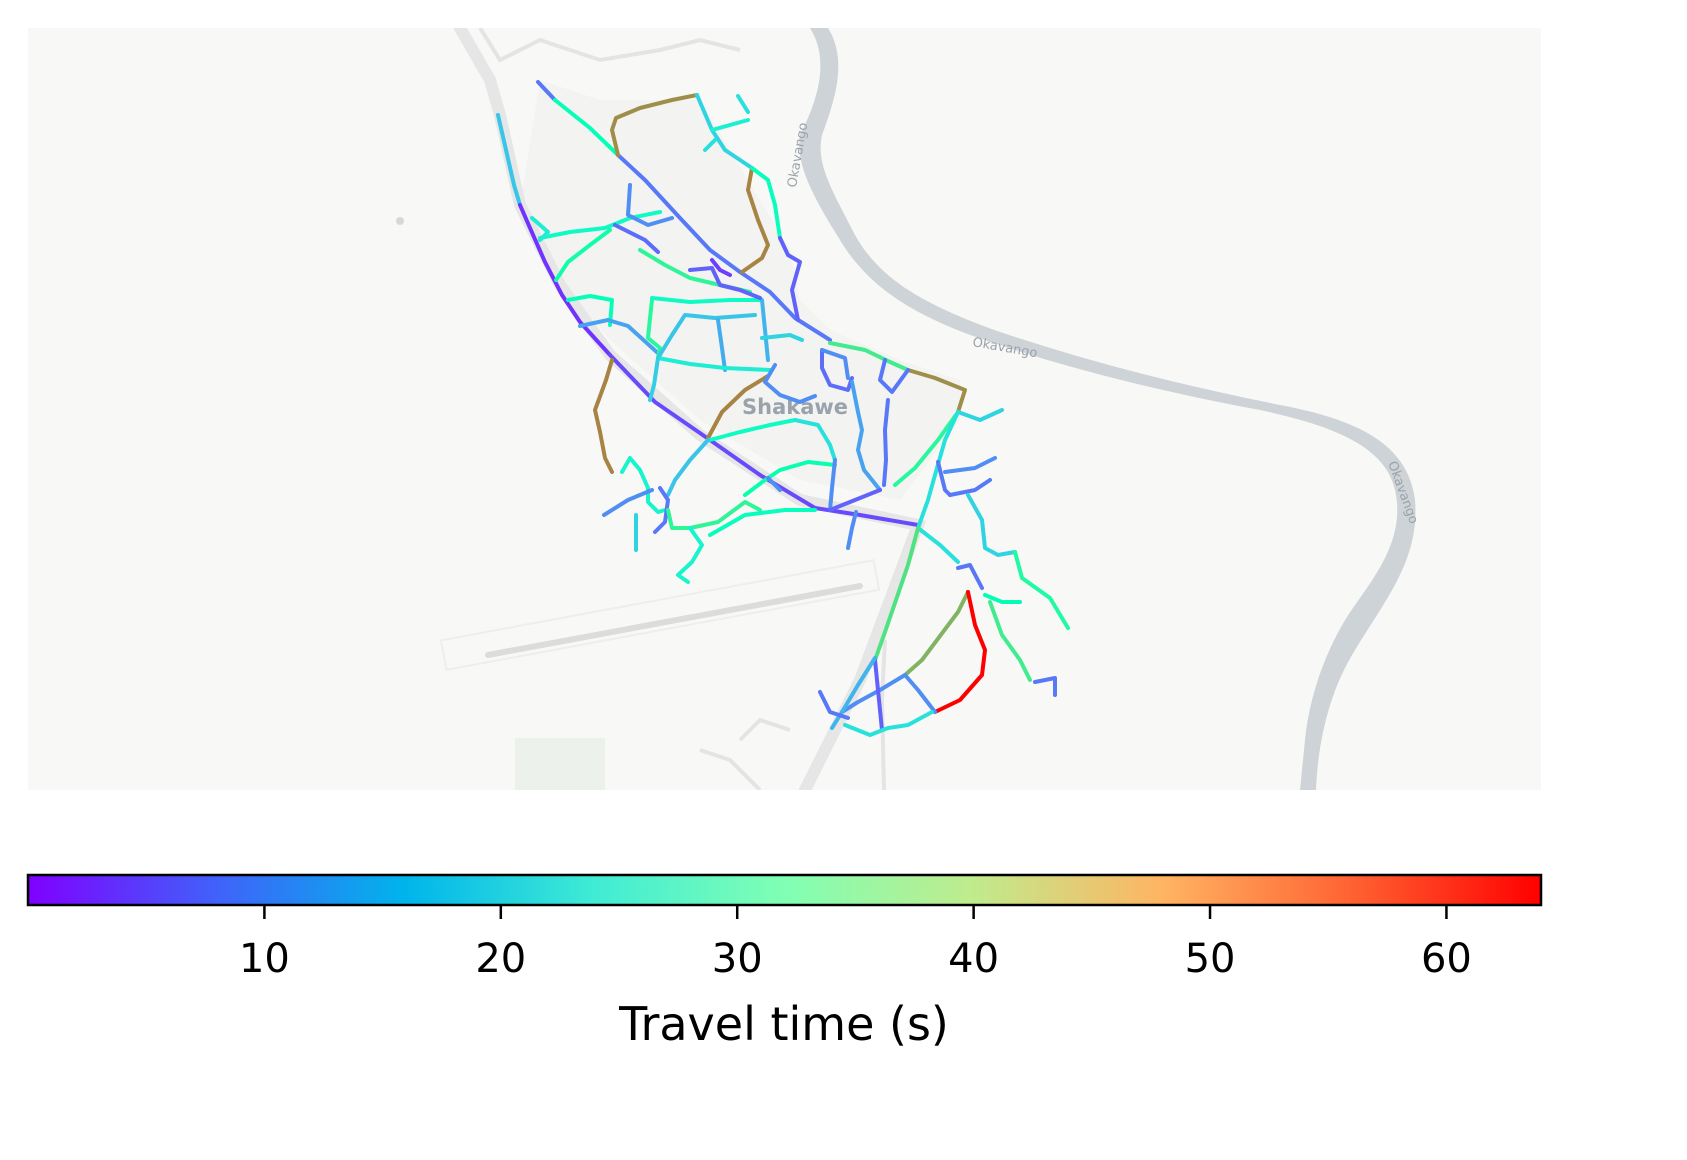  I want to click on colorbar-tick-label: 10, so click(264, 959).